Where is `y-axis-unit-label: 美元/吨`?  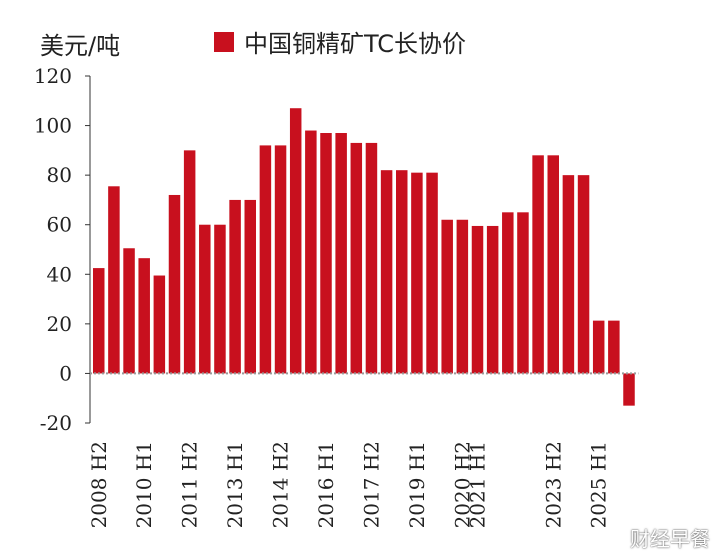 y-axis-unit-label: 美元/吨 is located at coordinates (80, 46).